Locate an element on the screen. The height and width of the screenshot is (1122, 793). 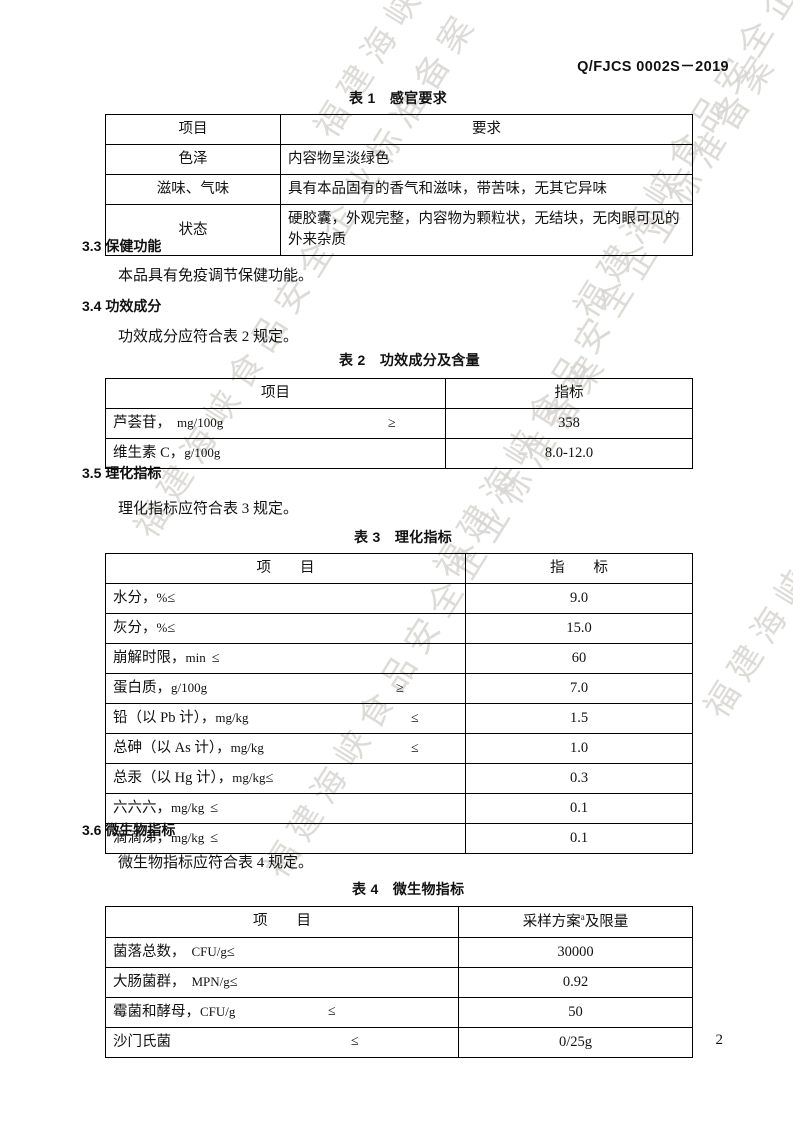
table3-item-lead-operator: ≤ is located at coordinates (415, 718).